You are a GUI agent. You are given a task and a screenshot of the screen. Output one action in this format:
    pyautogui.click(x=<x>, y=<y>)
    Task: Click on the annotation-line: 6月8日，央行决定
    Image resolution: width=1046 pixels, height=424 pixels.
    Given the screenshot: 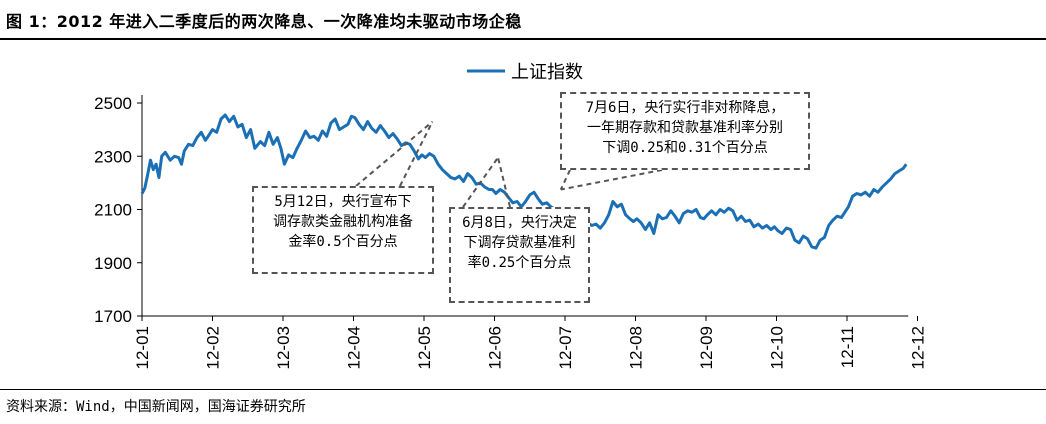 What is the action you would take?
    pyautogui.click(x=519, y=223)
    